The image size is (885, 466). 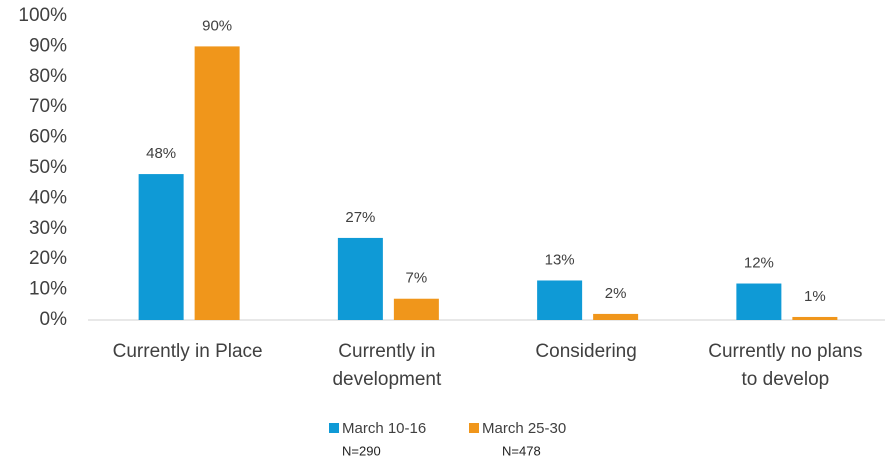 What do you see at coordinates (786, 379) in the screenshot?
I see `x-tick-label: to develop` at bounding box center [786, 379].